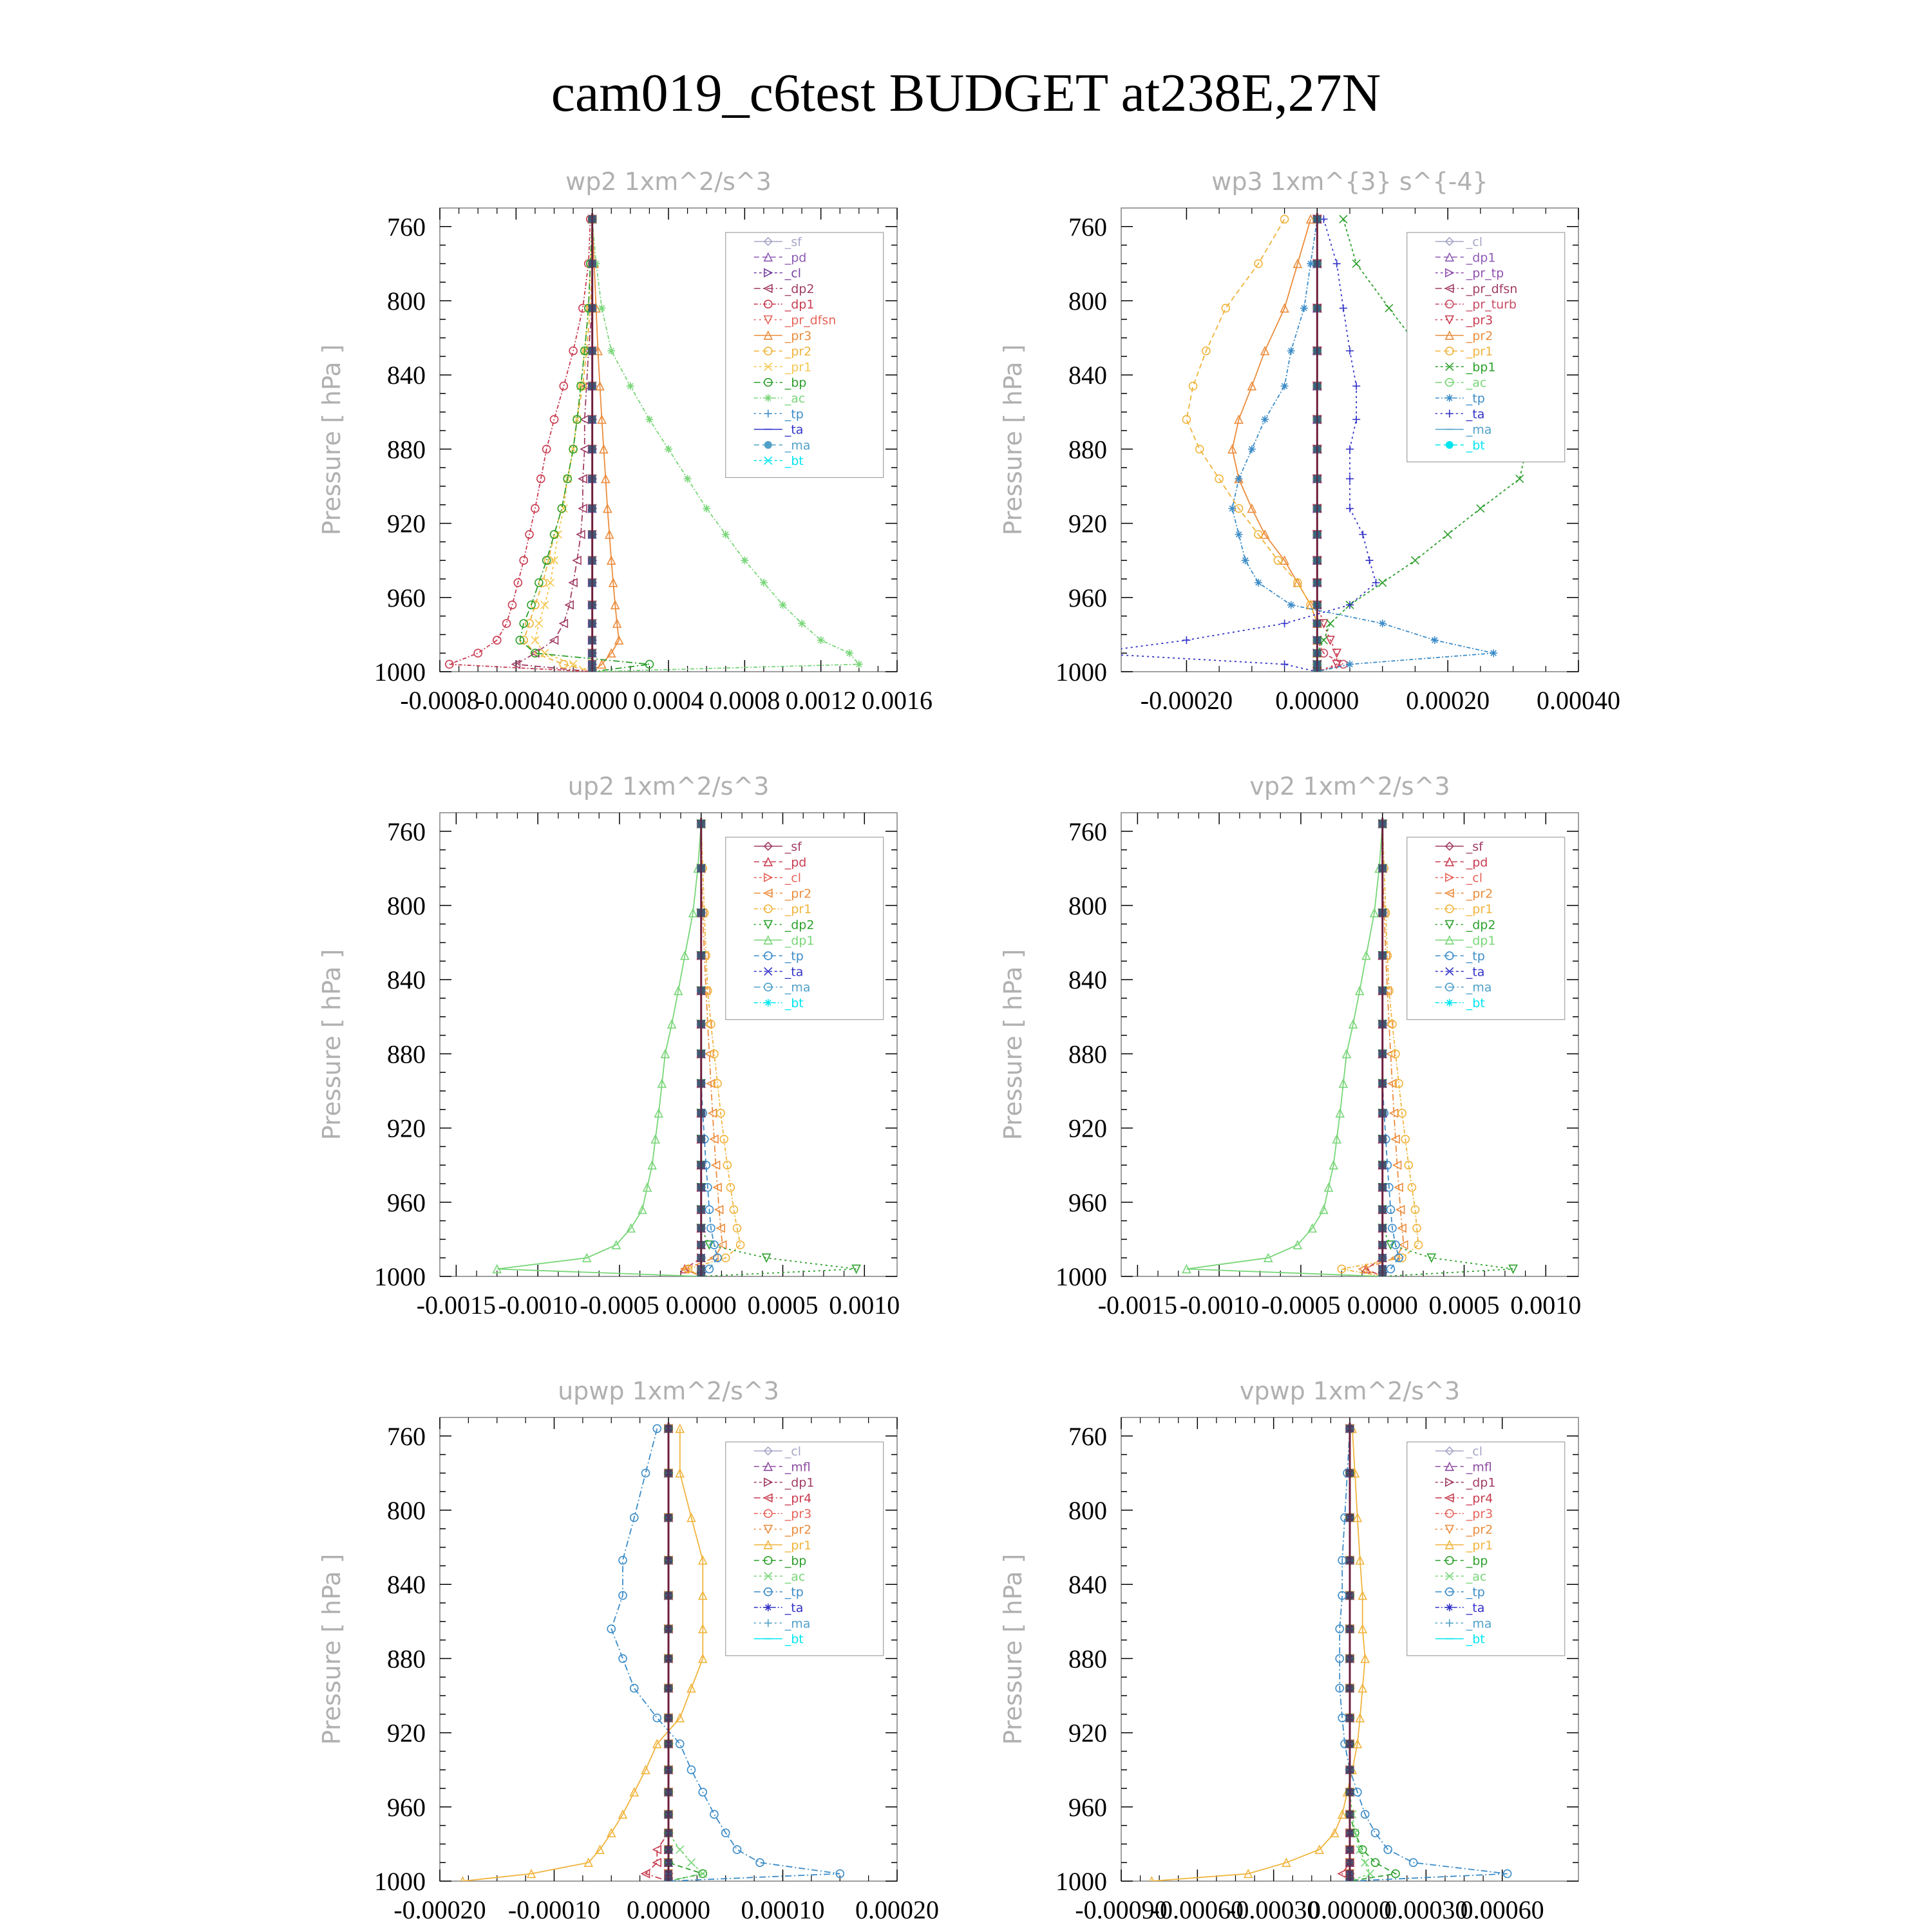 This screenshot has width=1932, height=1932. What do you see at coordinates (554, 1909) in the screenshot?
I see `x-tick-label: -0.00010` at bounding box center [554, 1909].